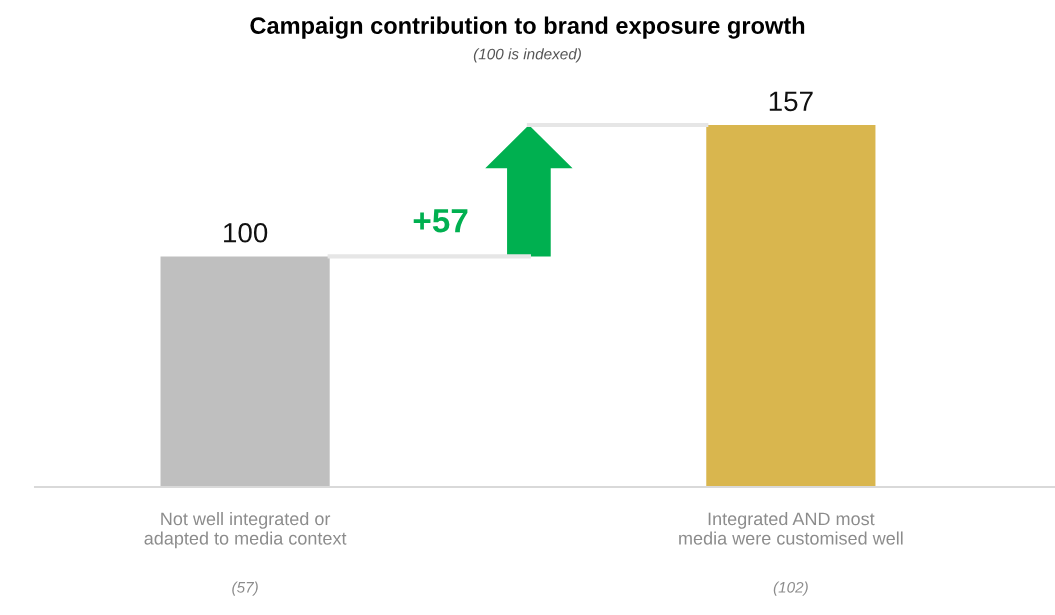  Describe the element at coordinates (245, 530) in the screenshot. I see `x-tick-label: Not well integrated or adapted to media context` at that location.